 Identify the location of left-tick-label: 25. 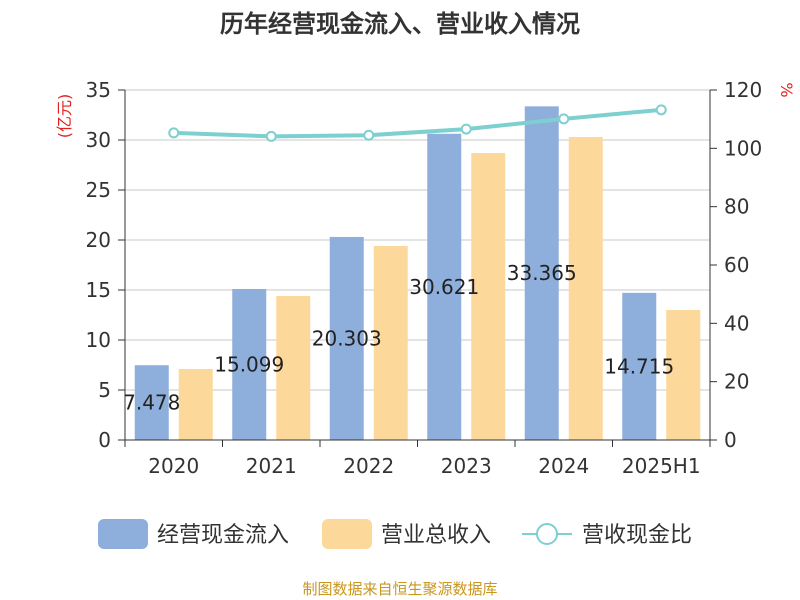
(98, 190).